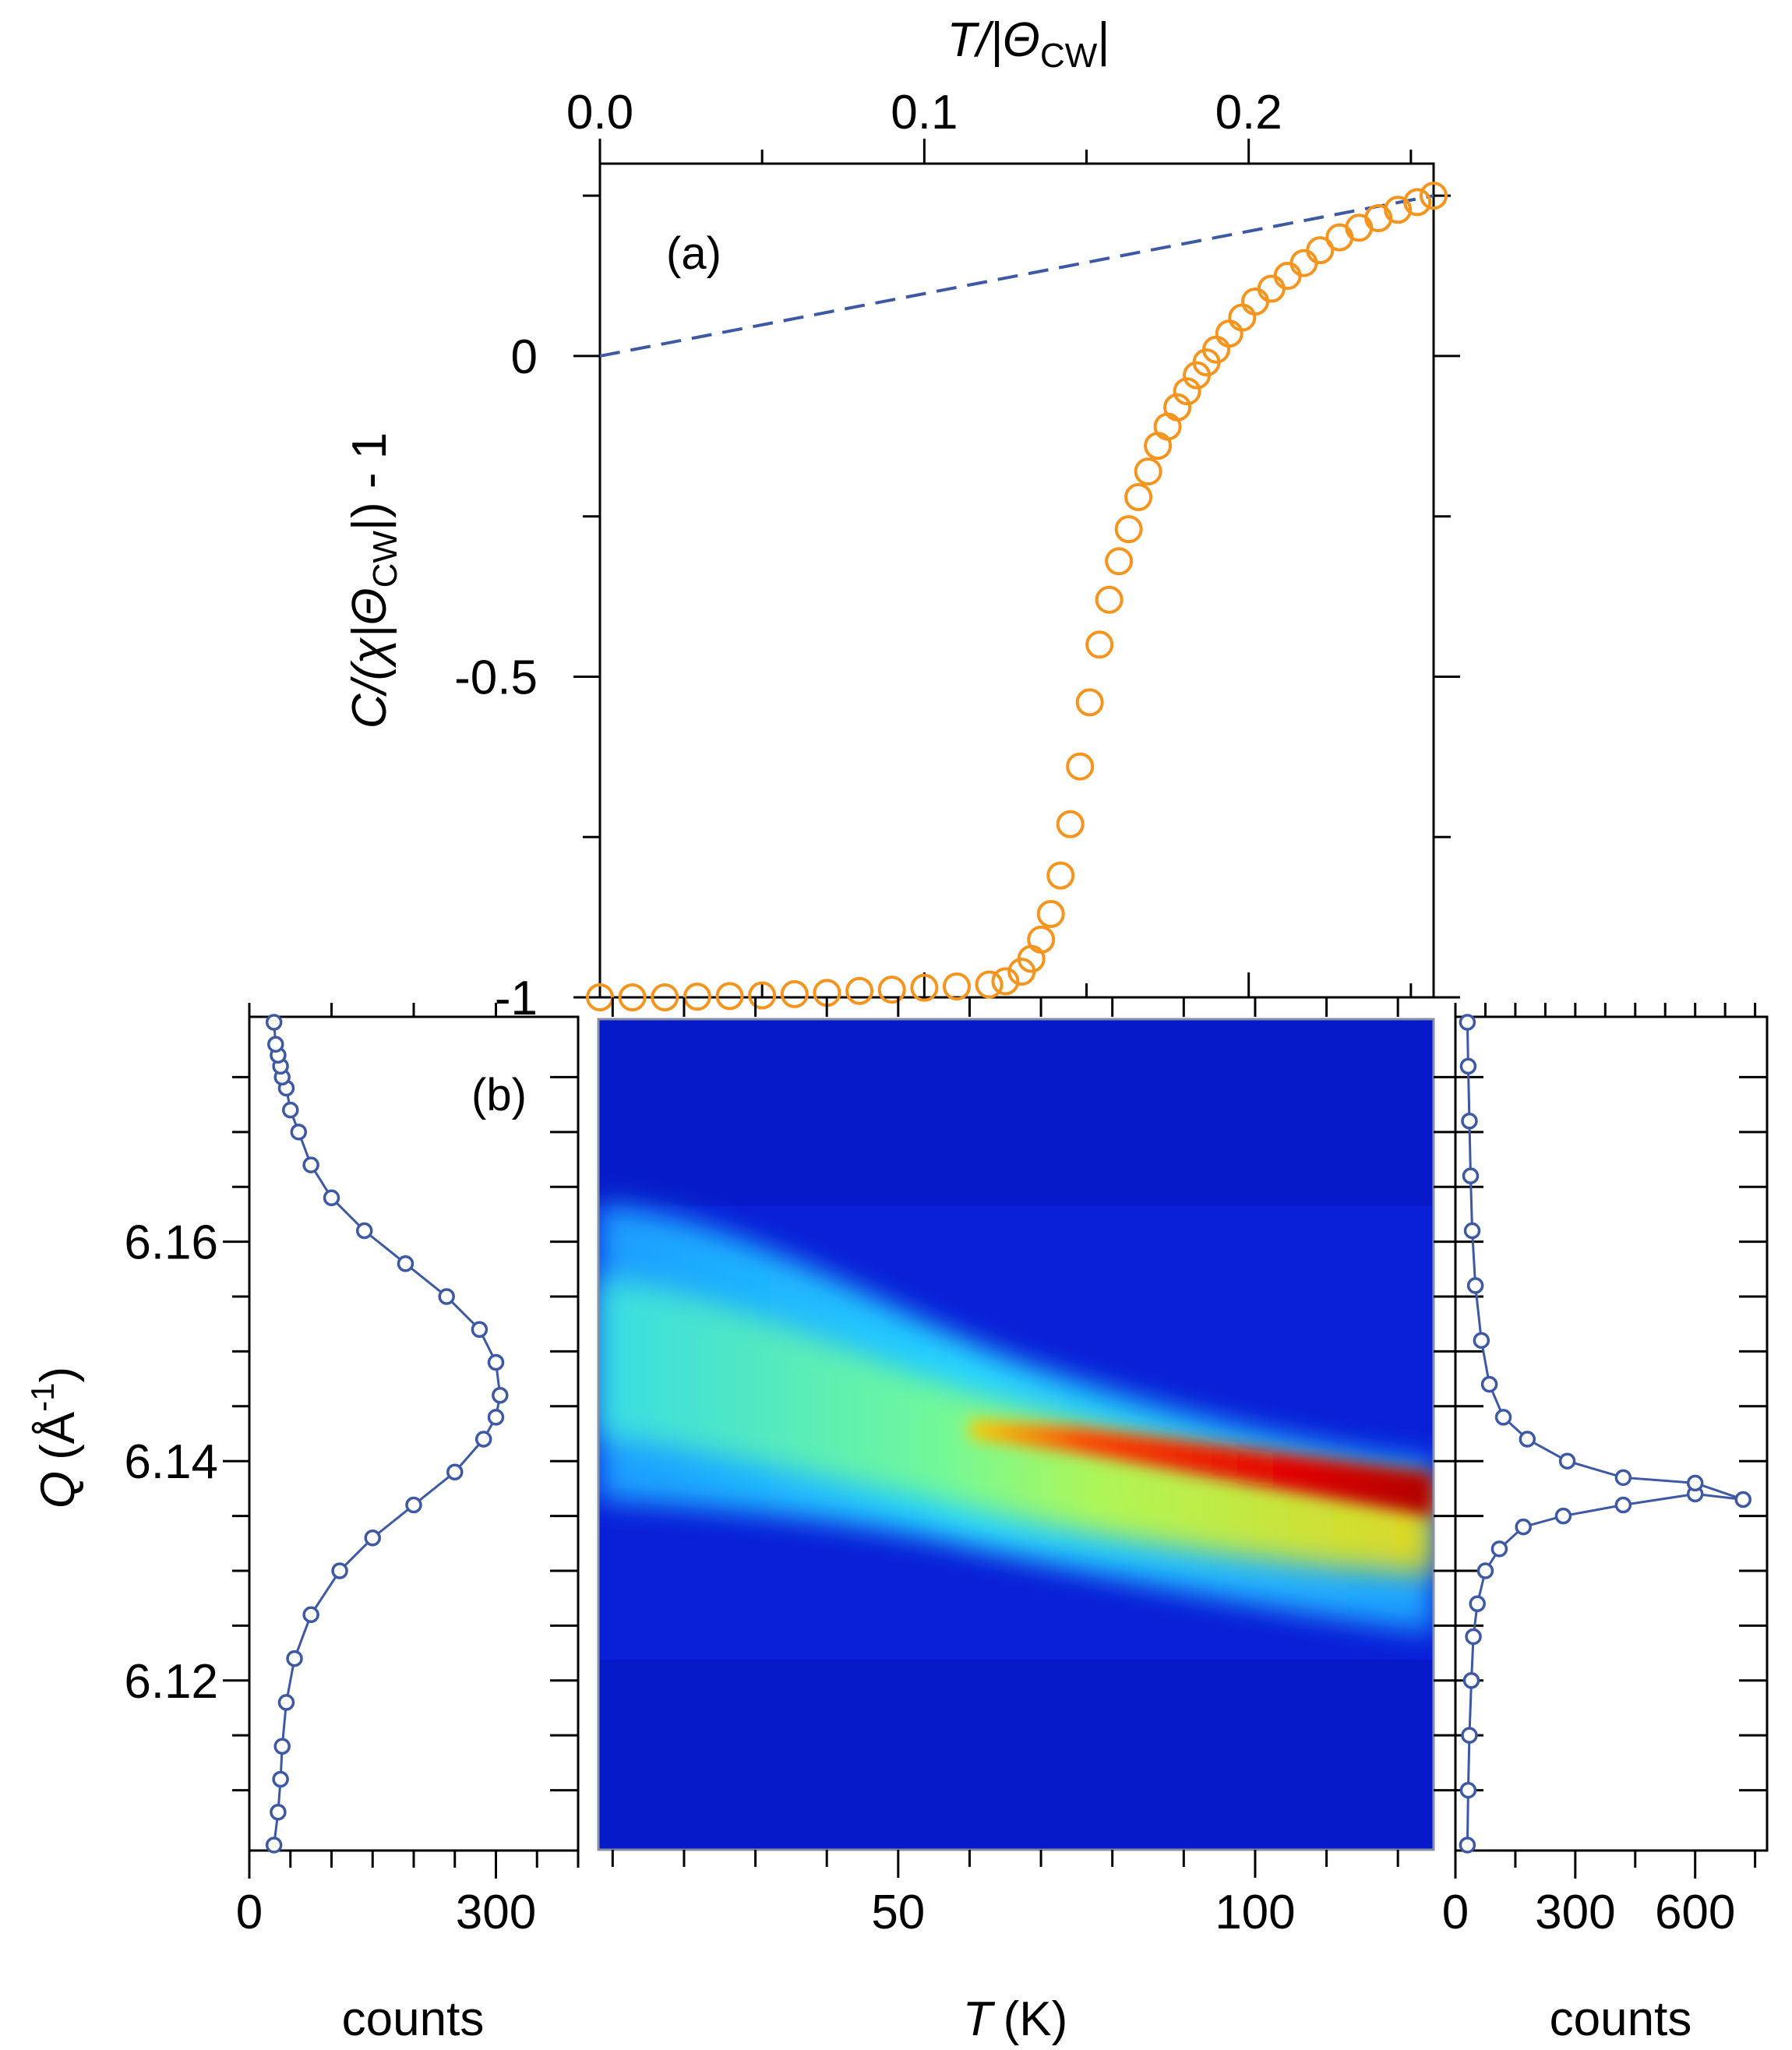  What do you see at coordinates (693, 253) in the screenshot?
I see `panel-a-label: (a)` at bounding box center [693, 253].